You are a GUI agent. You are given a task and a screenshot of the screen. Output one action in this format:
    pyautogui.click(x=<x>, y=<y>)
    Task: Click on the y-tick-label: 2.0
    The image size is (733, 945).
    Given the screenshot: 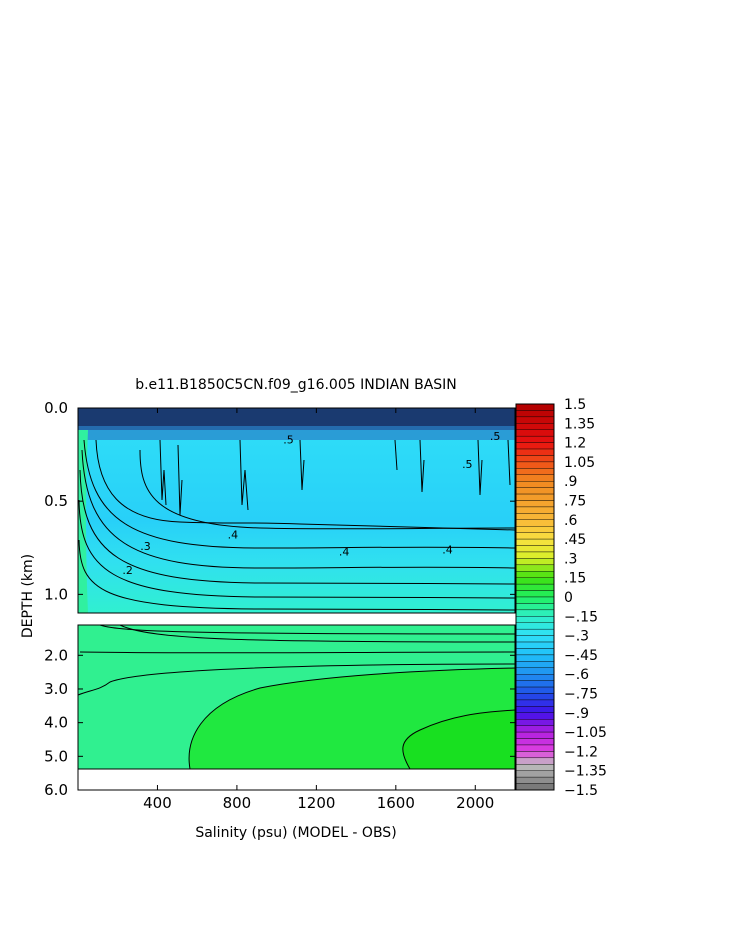 What is the action you would take?
    pyautogui.click(x=56, y=655)
    